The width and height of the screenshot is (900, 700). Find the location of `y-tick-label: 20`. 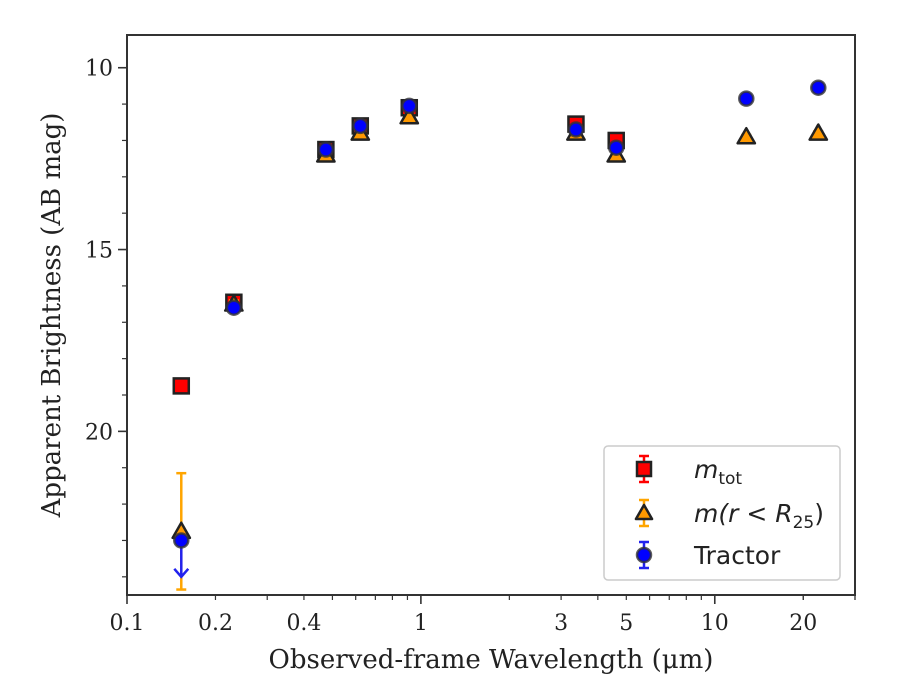

y-tick-label: 20 is located at coordinates (99, 432).